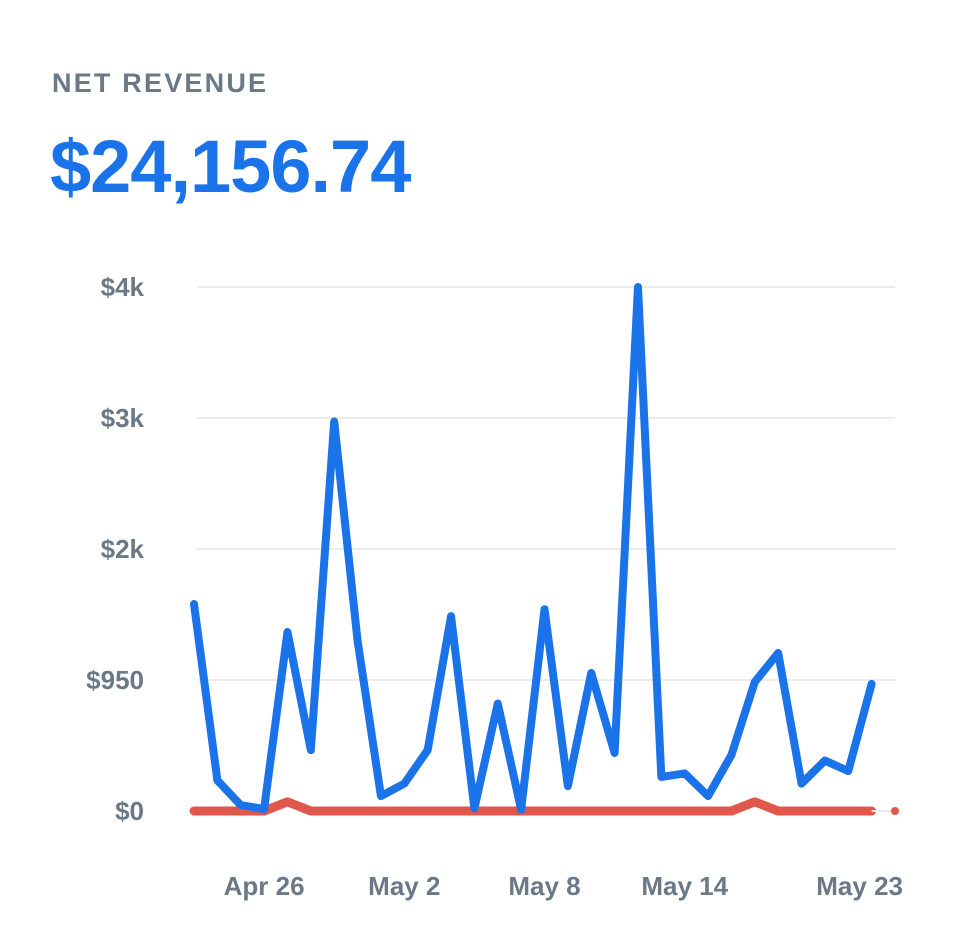  I want to click on y-tick-label: $2k, so click(123, 549).